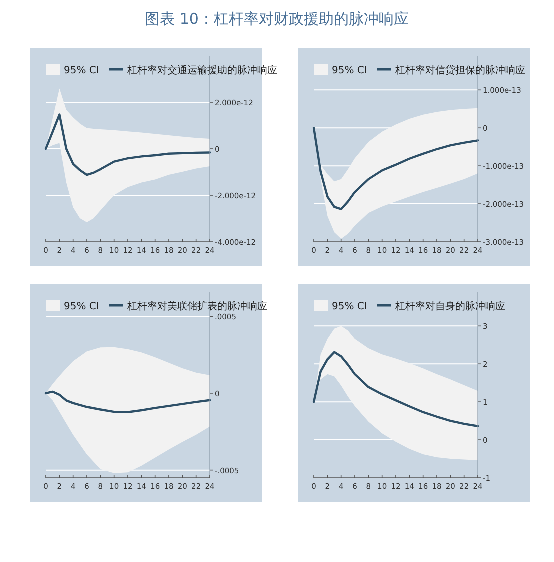 This screenshot has height=562, width=554. I want to click on legend: 95% CI 杠杆率对交通运输援助的脉冲响应, so click(162, 70).